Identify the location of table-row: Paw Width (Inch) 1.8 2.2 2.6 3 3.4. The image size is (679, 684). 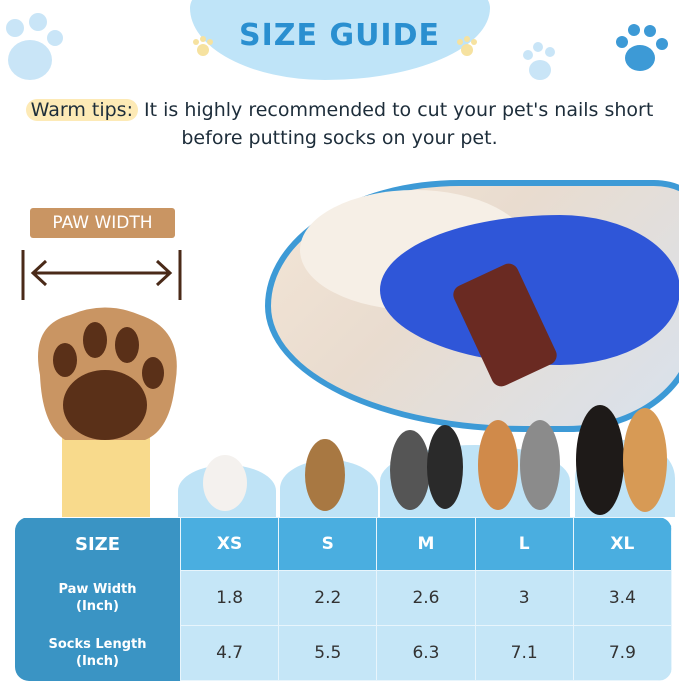
(343, 598).